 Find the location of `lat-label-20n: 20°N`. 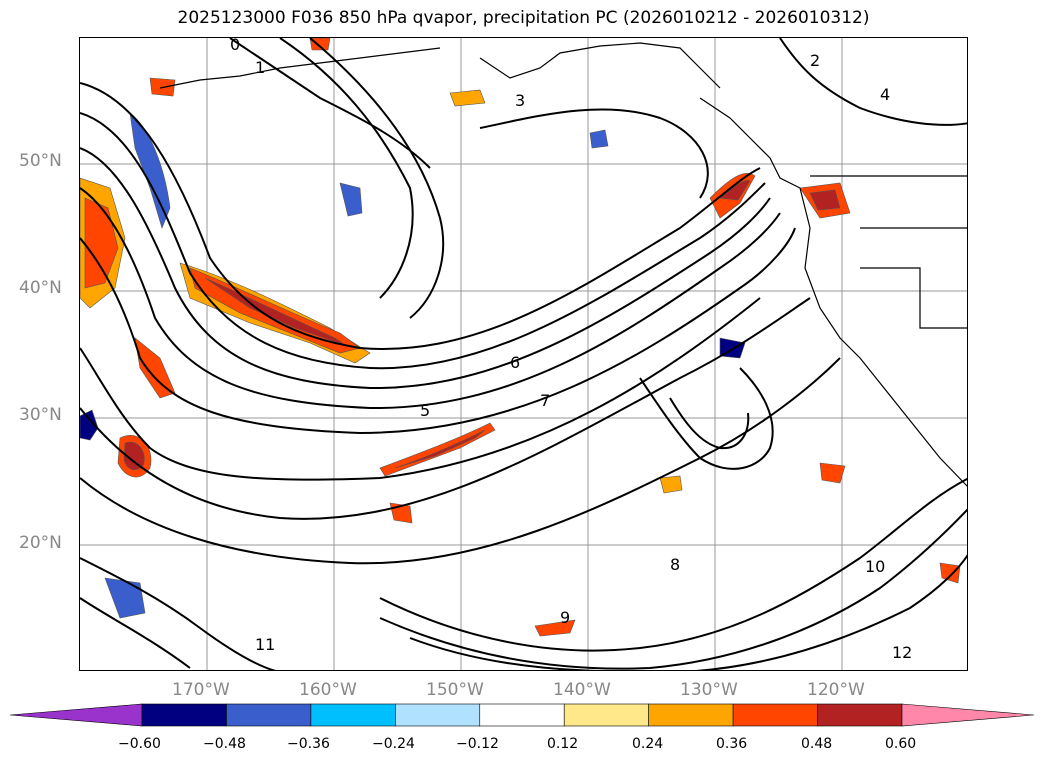

lat-label-20n: 20°N is located at coordinates (40, 543).